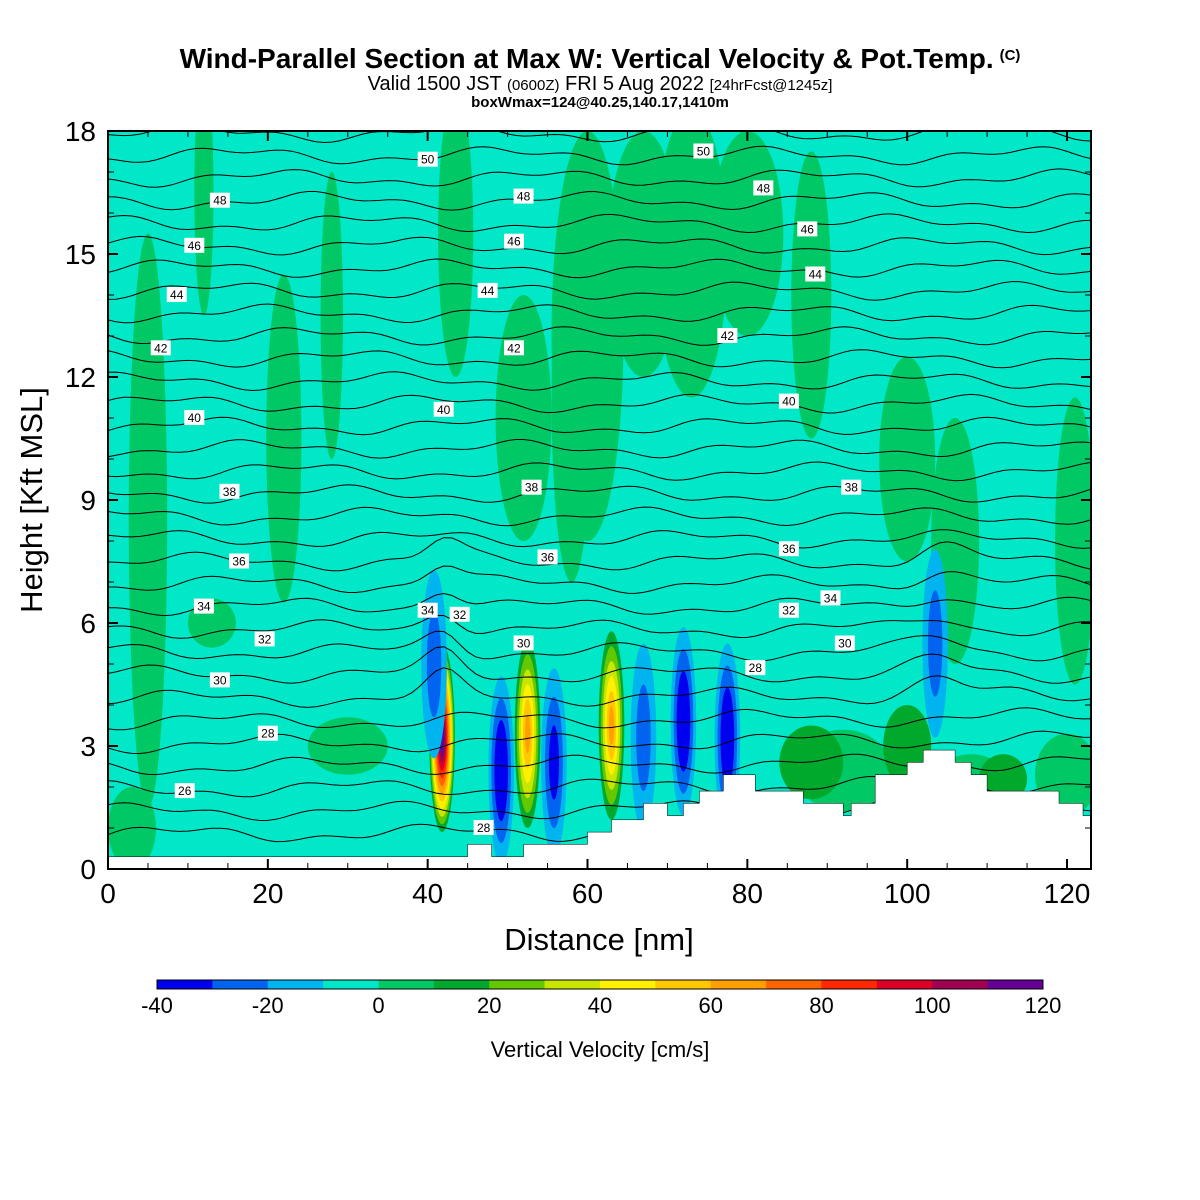  Describe the element at coordinates (711, 1005) in the screenshot. I see `colorbar-label: 60` at that location.